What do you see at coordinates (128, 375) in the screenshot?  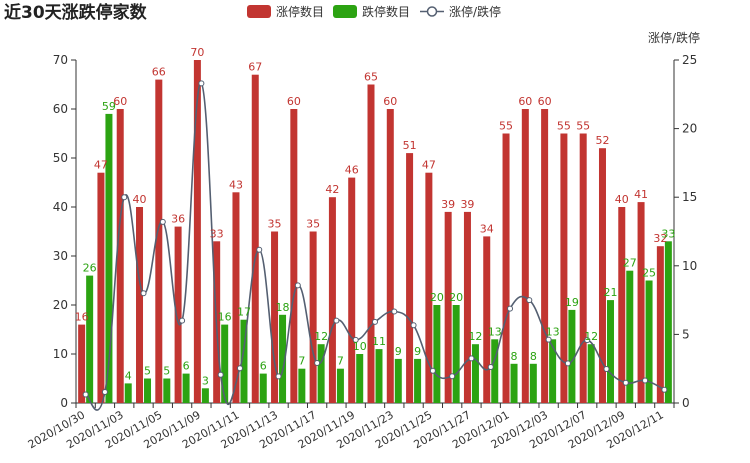 I see `bar-label-limit-down: 4` at bounding box center [128, 375].